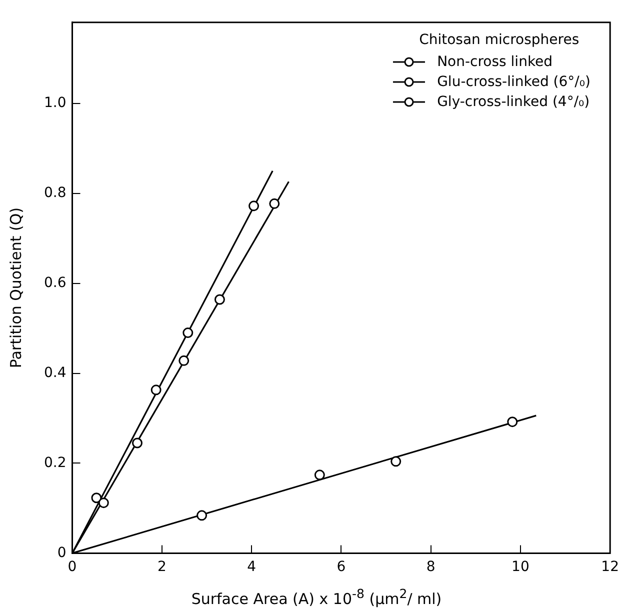 The width and height of the screenshot is (633, 612). I want to click on x-tick-label: 4, so click(251, 567).